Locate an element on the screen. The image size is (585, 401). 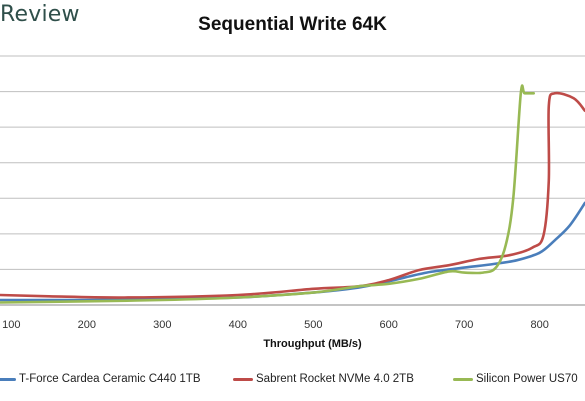
legend-swatch-silicon-power is located at coordinates (463, 379).